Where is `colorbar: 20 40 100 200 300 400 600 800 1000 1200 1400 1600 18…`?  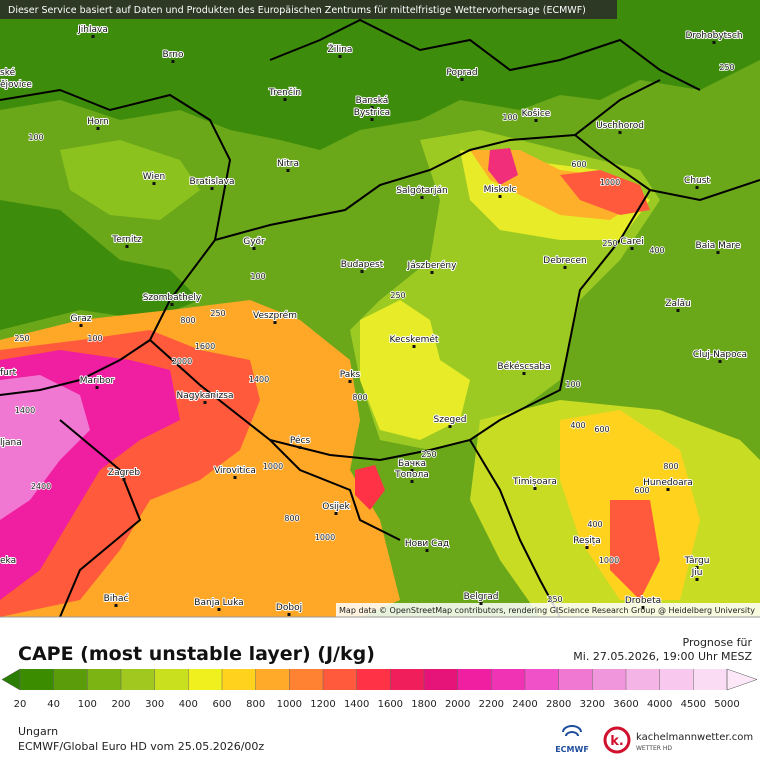 colorbar: 20 40 100 200 300 400 600 800 1000 1200 1400 1600 18… is located at coordinates (379, 689).